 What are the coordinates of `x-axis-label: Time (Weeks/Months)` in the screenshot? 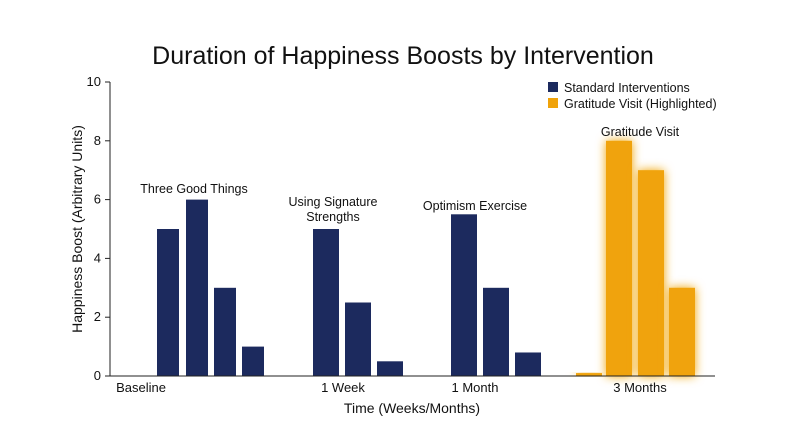 It's located at (412, 408).